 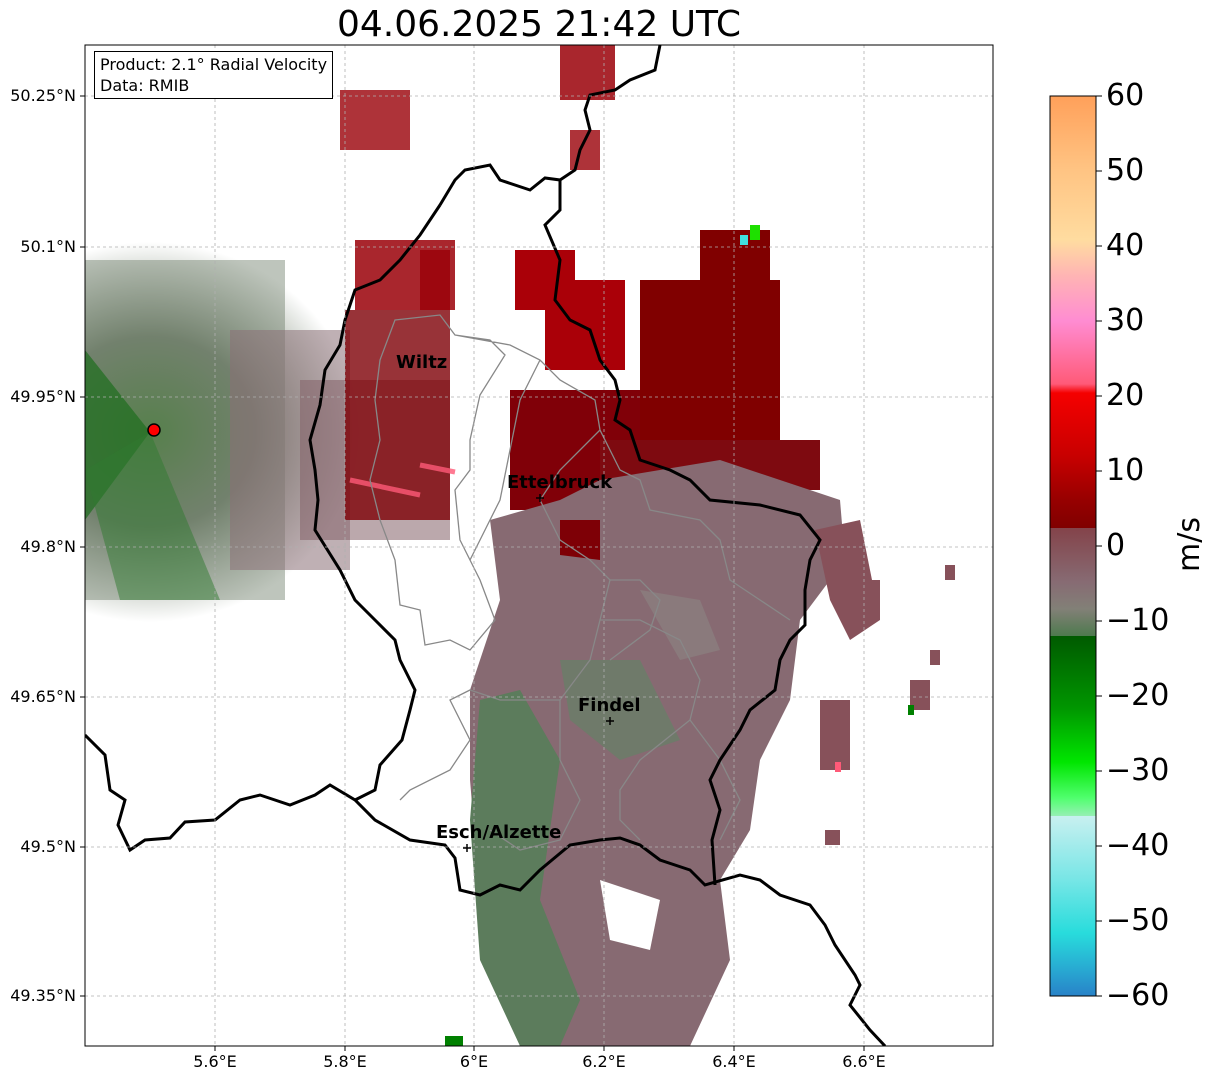 I want to click on lat-label: 50.1°N, so click(x=48, y=246).